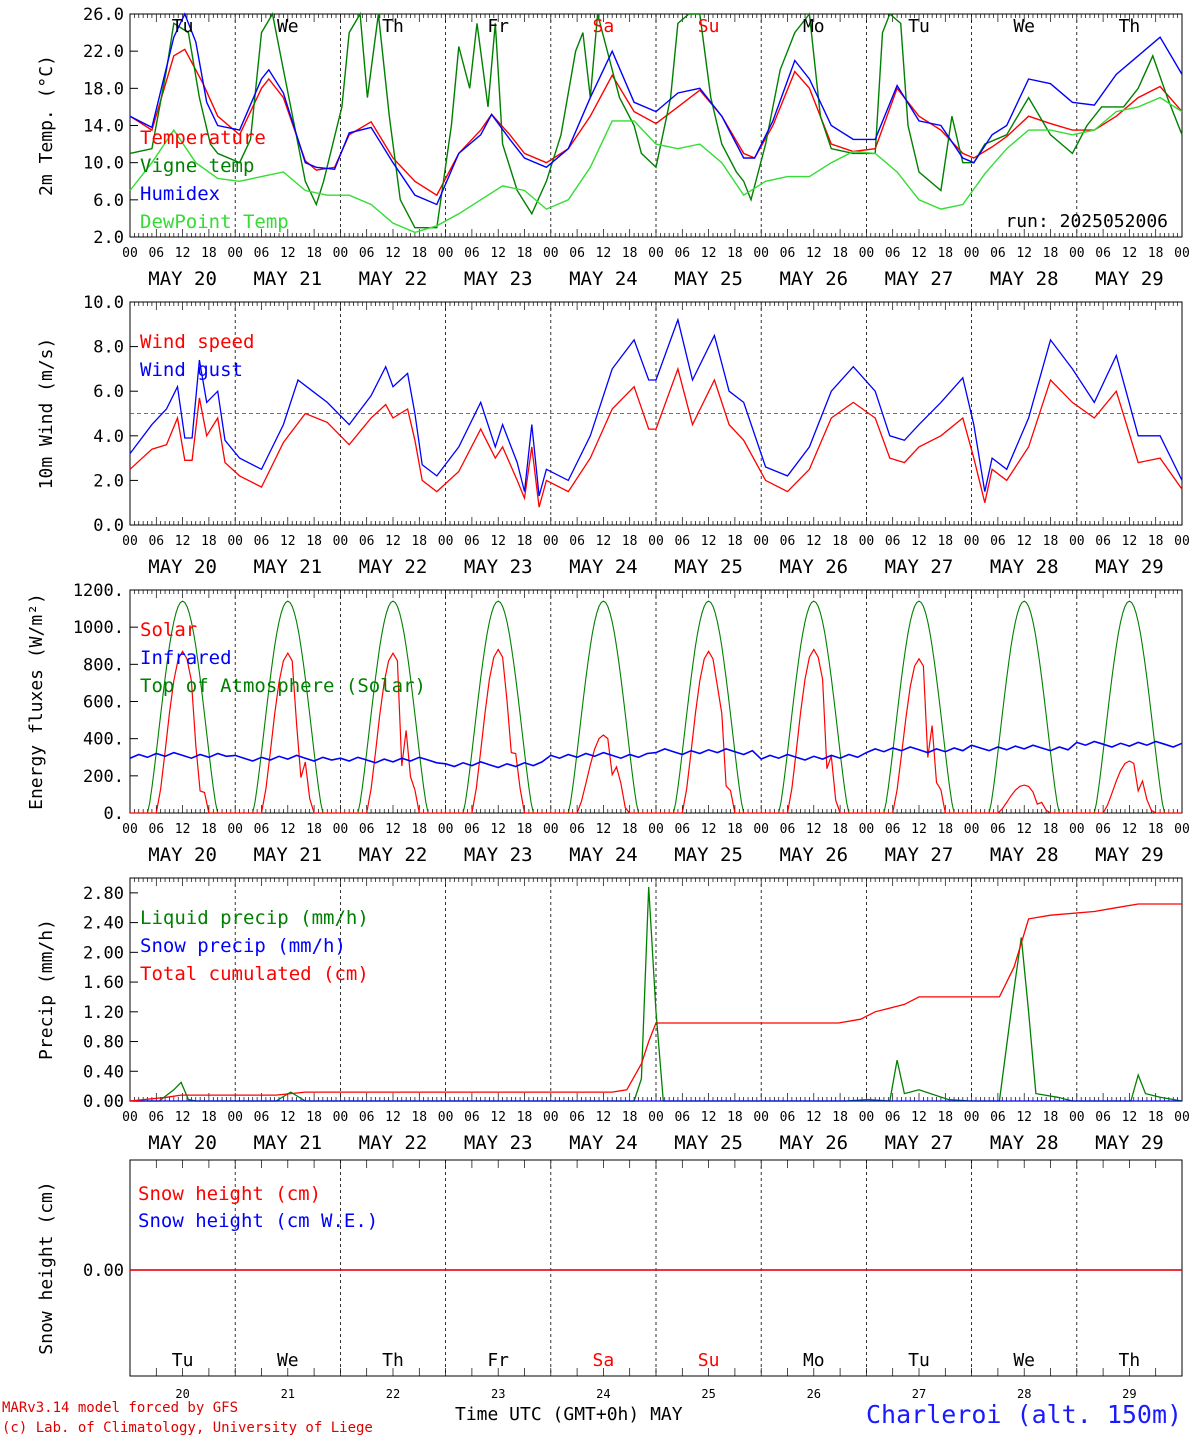 Image resolution: width=1194 pixels, height=1440 pixels. Describe the element at coordinates (656, 165) in the screenshot. I see `series-dewpoint-temp` at that location.